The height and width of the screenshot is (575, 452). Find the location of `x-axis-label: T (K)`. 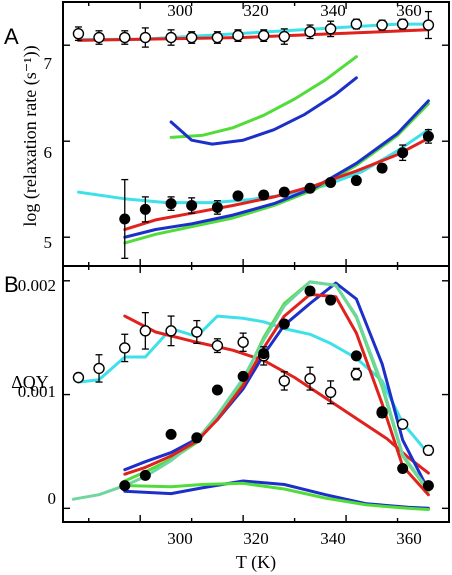

x-axis-label: T (K) is located at coordinates (256, 562).